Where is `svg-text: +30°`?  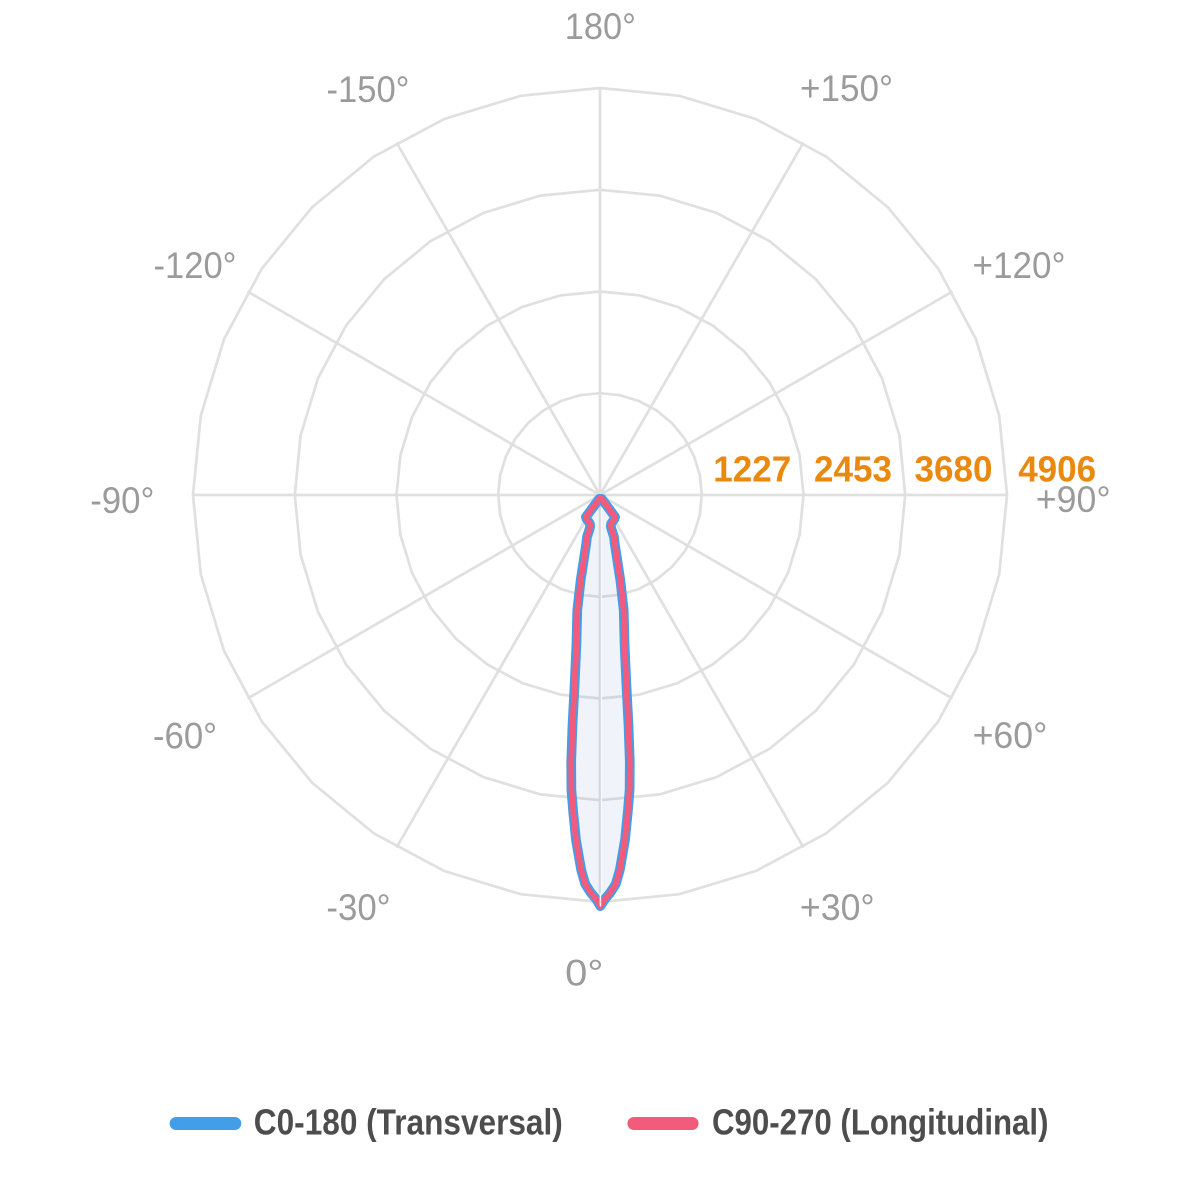
svg-text: +30° is located at coordinates (837, 907).